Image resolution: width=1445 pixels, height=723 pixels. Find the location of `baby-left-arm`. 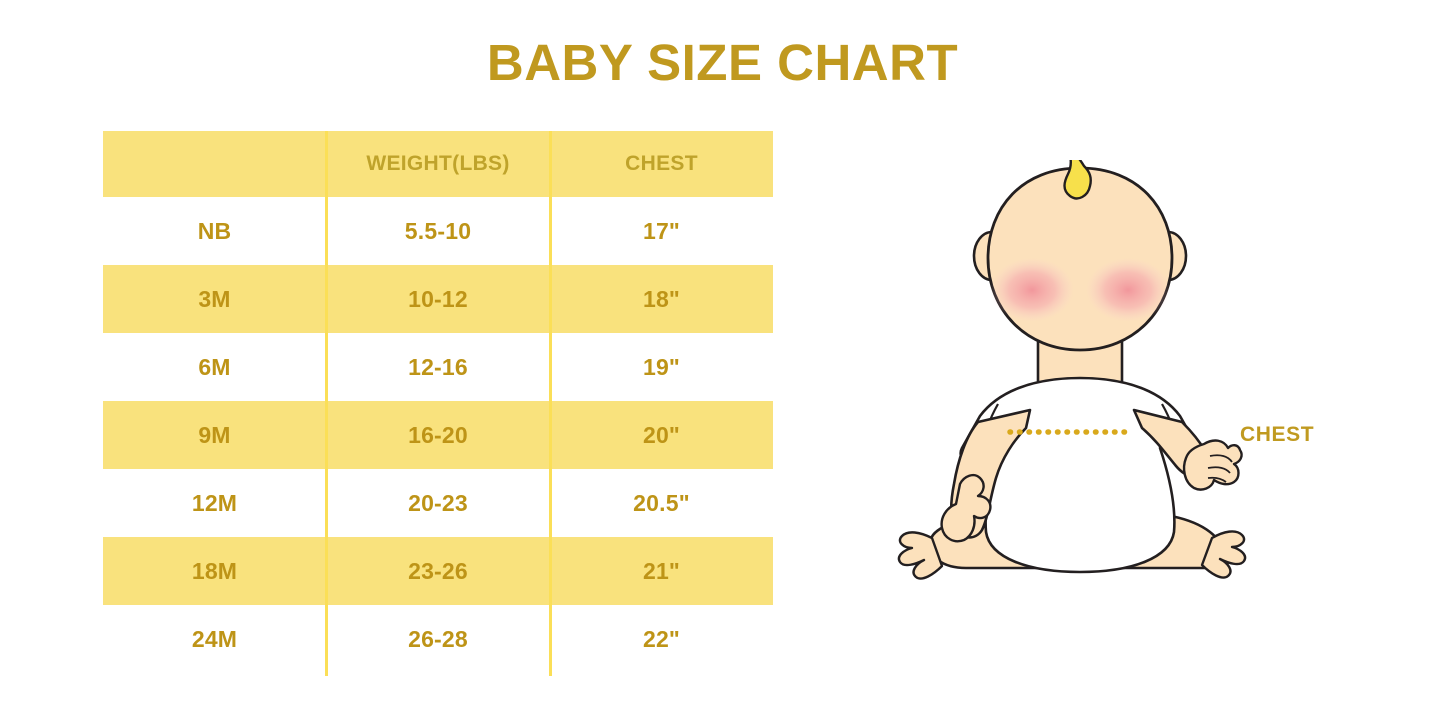

baby-left-arm is located at coordinates (986, 475).